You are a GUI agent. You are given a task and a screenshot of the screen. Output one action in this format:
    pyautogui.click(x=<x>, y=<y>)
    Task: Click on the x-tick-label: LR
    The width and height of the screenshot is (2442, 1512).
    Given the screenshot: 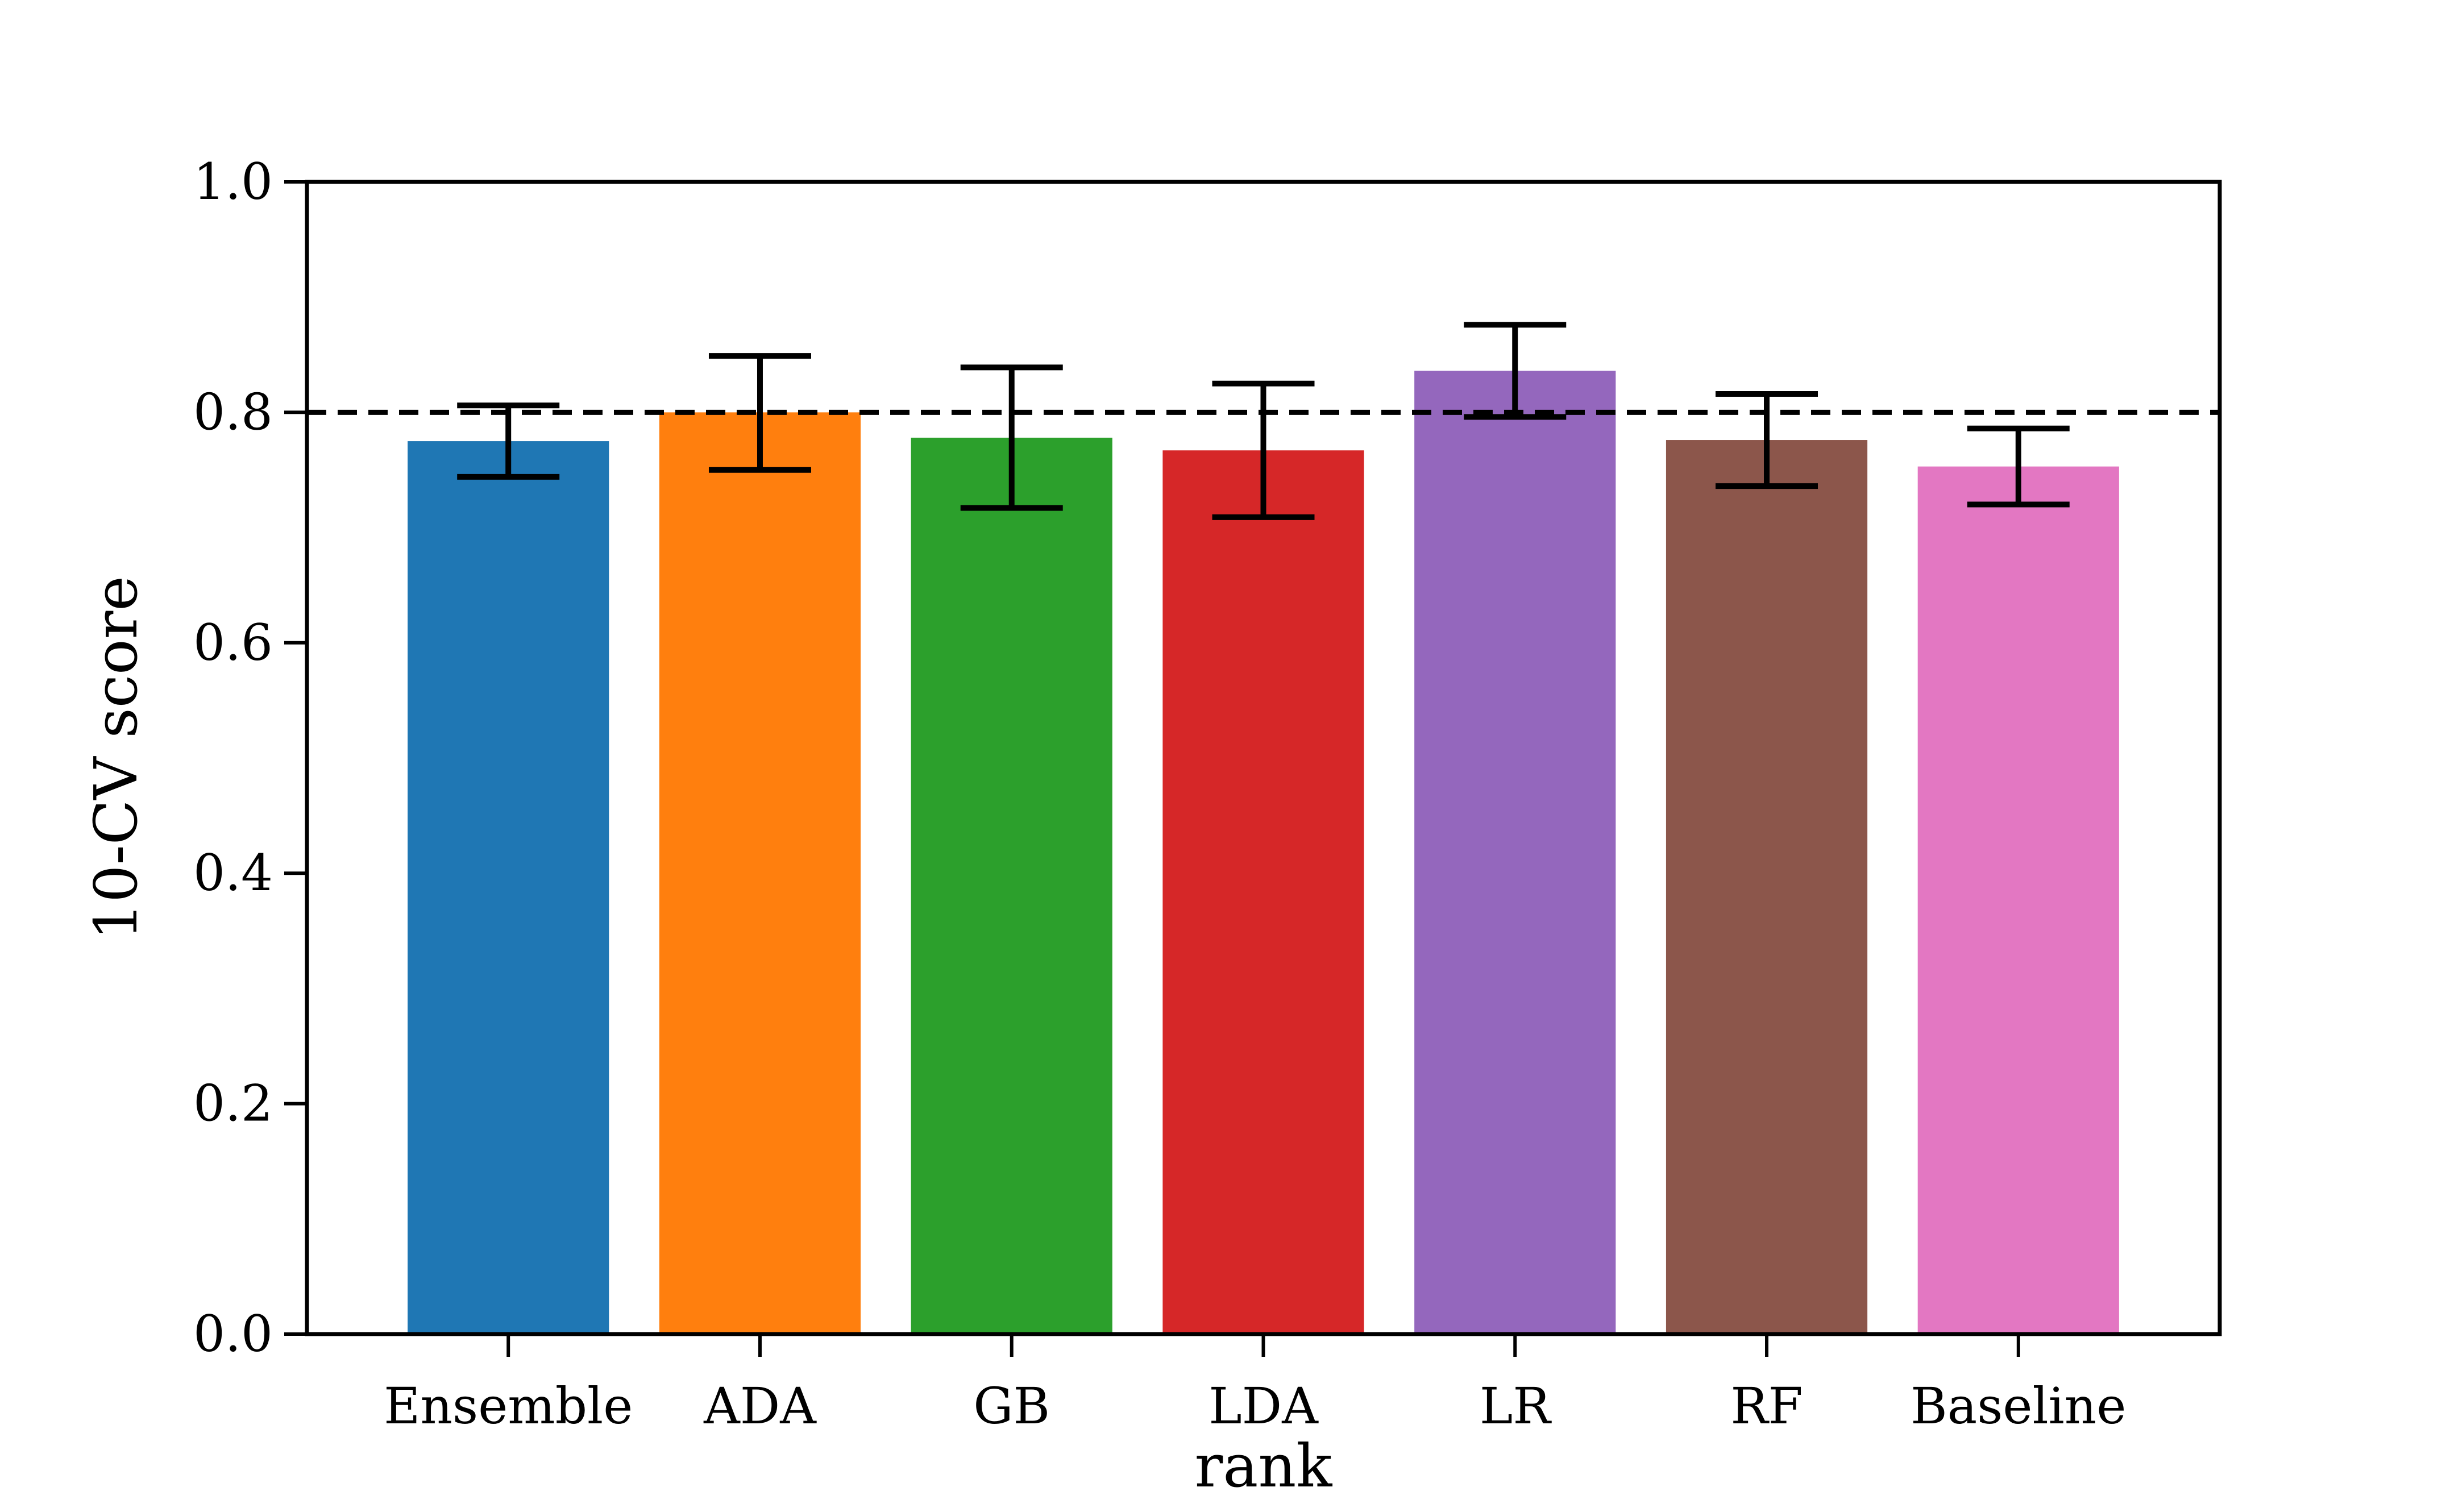 What is the action you would take?
    pyautogui.click(x=1516, y=1406)
    